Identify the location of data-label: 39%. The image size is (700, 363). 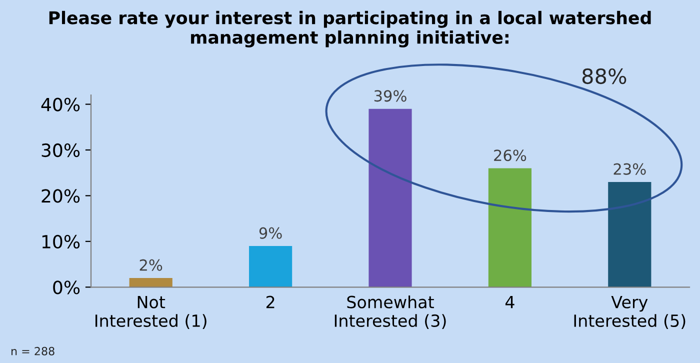
(390, 96).